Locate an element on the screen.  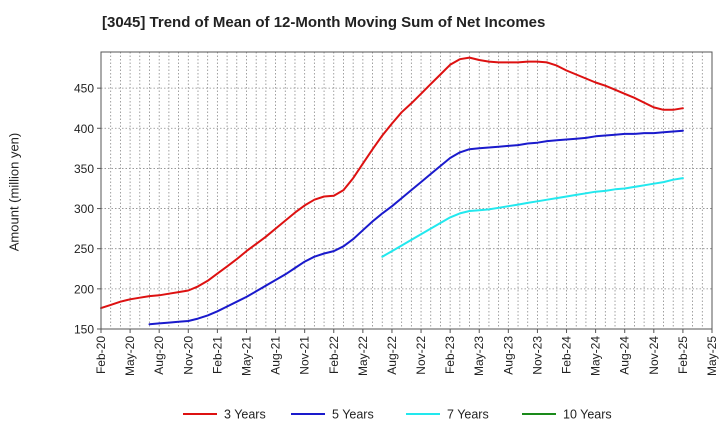
x-tick-label: Feb-21 is located at coordinates (217, 355).